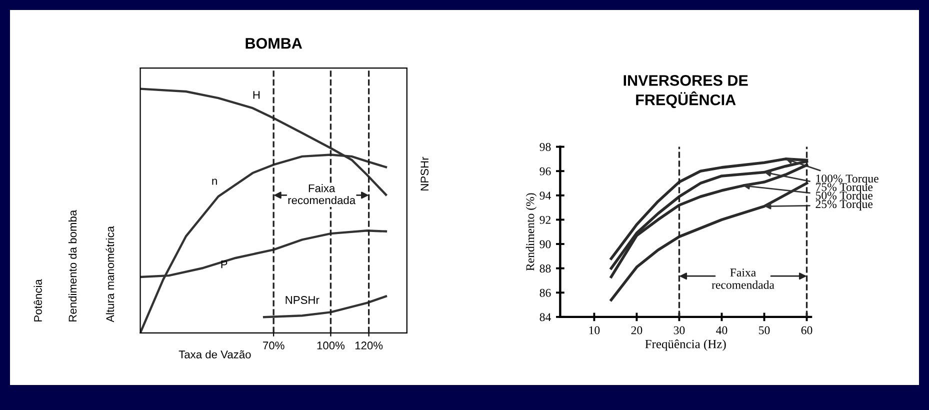 The width and height of the screenshot is (929, 410). Describe the element at coordinates (224, 264) in the screenshot. I see `series-label: P` at that location.